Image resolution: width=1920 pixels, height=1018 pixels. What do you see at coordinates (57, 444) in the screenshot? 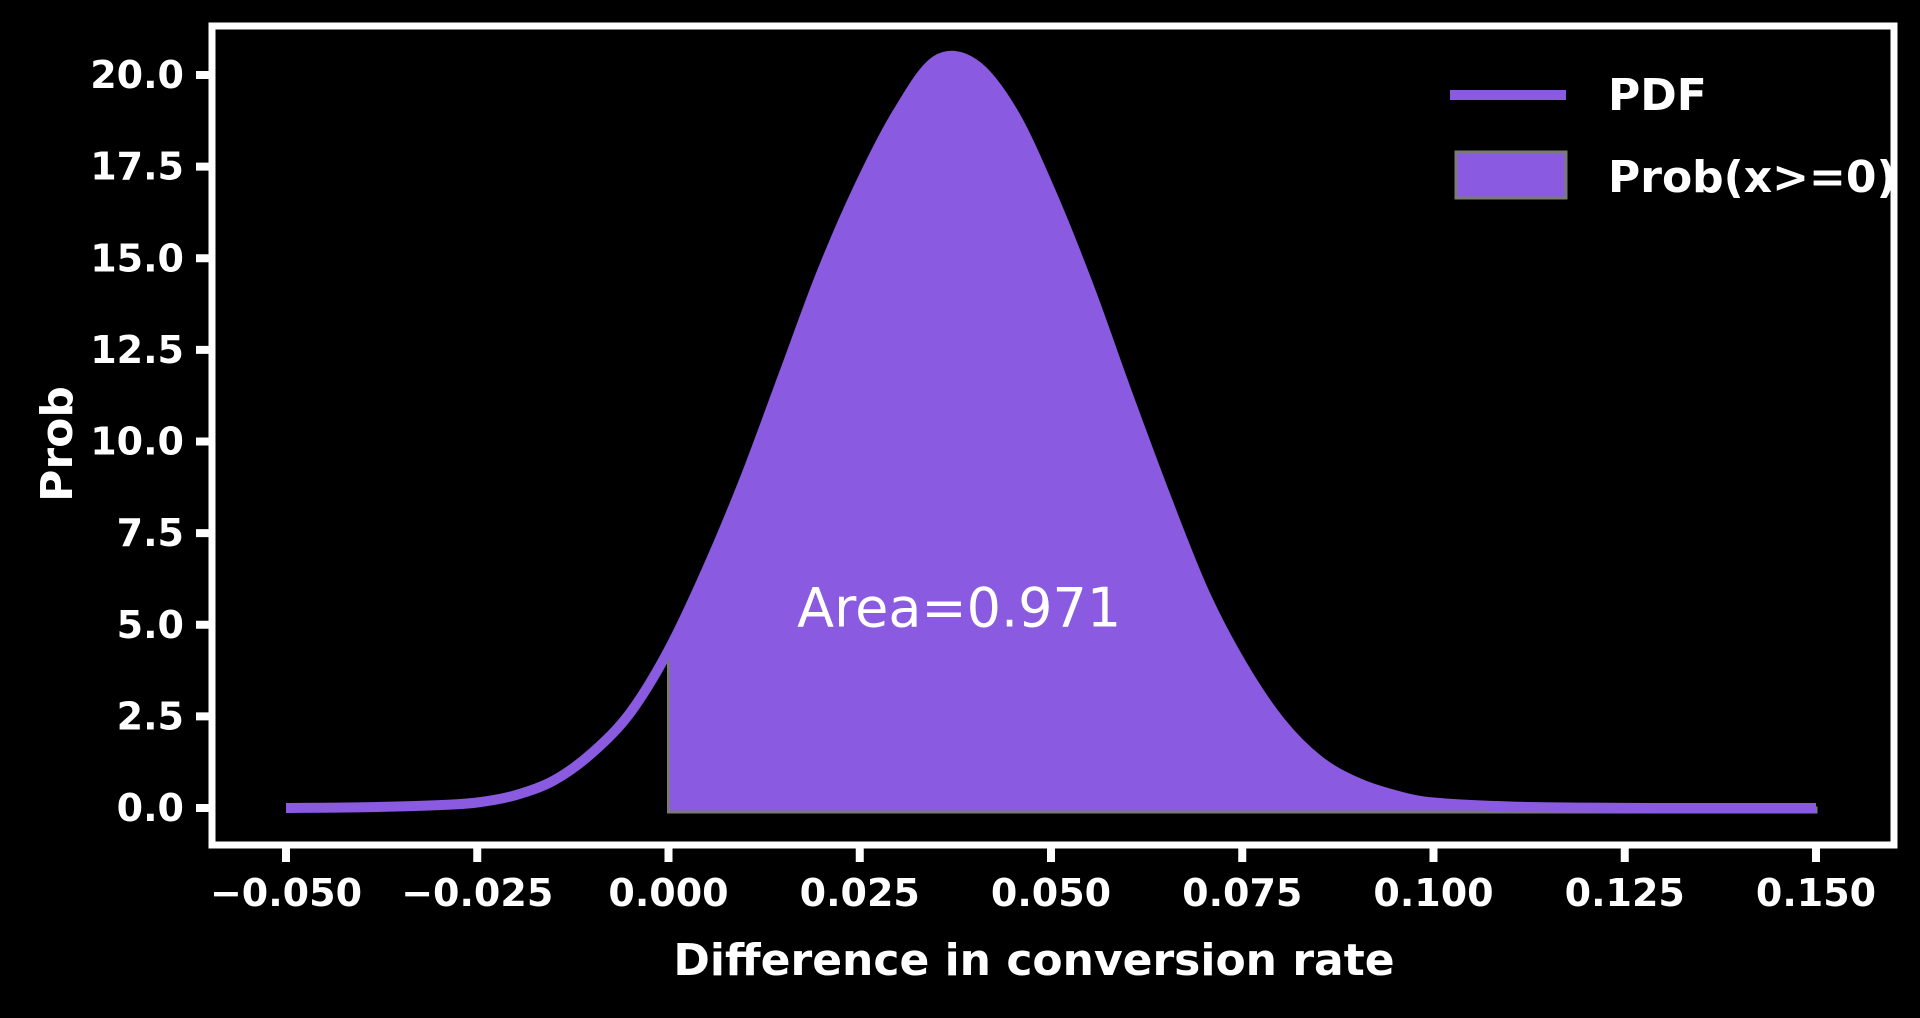
I see `y-axis-label: Prob` at bounding box center [57, 444].